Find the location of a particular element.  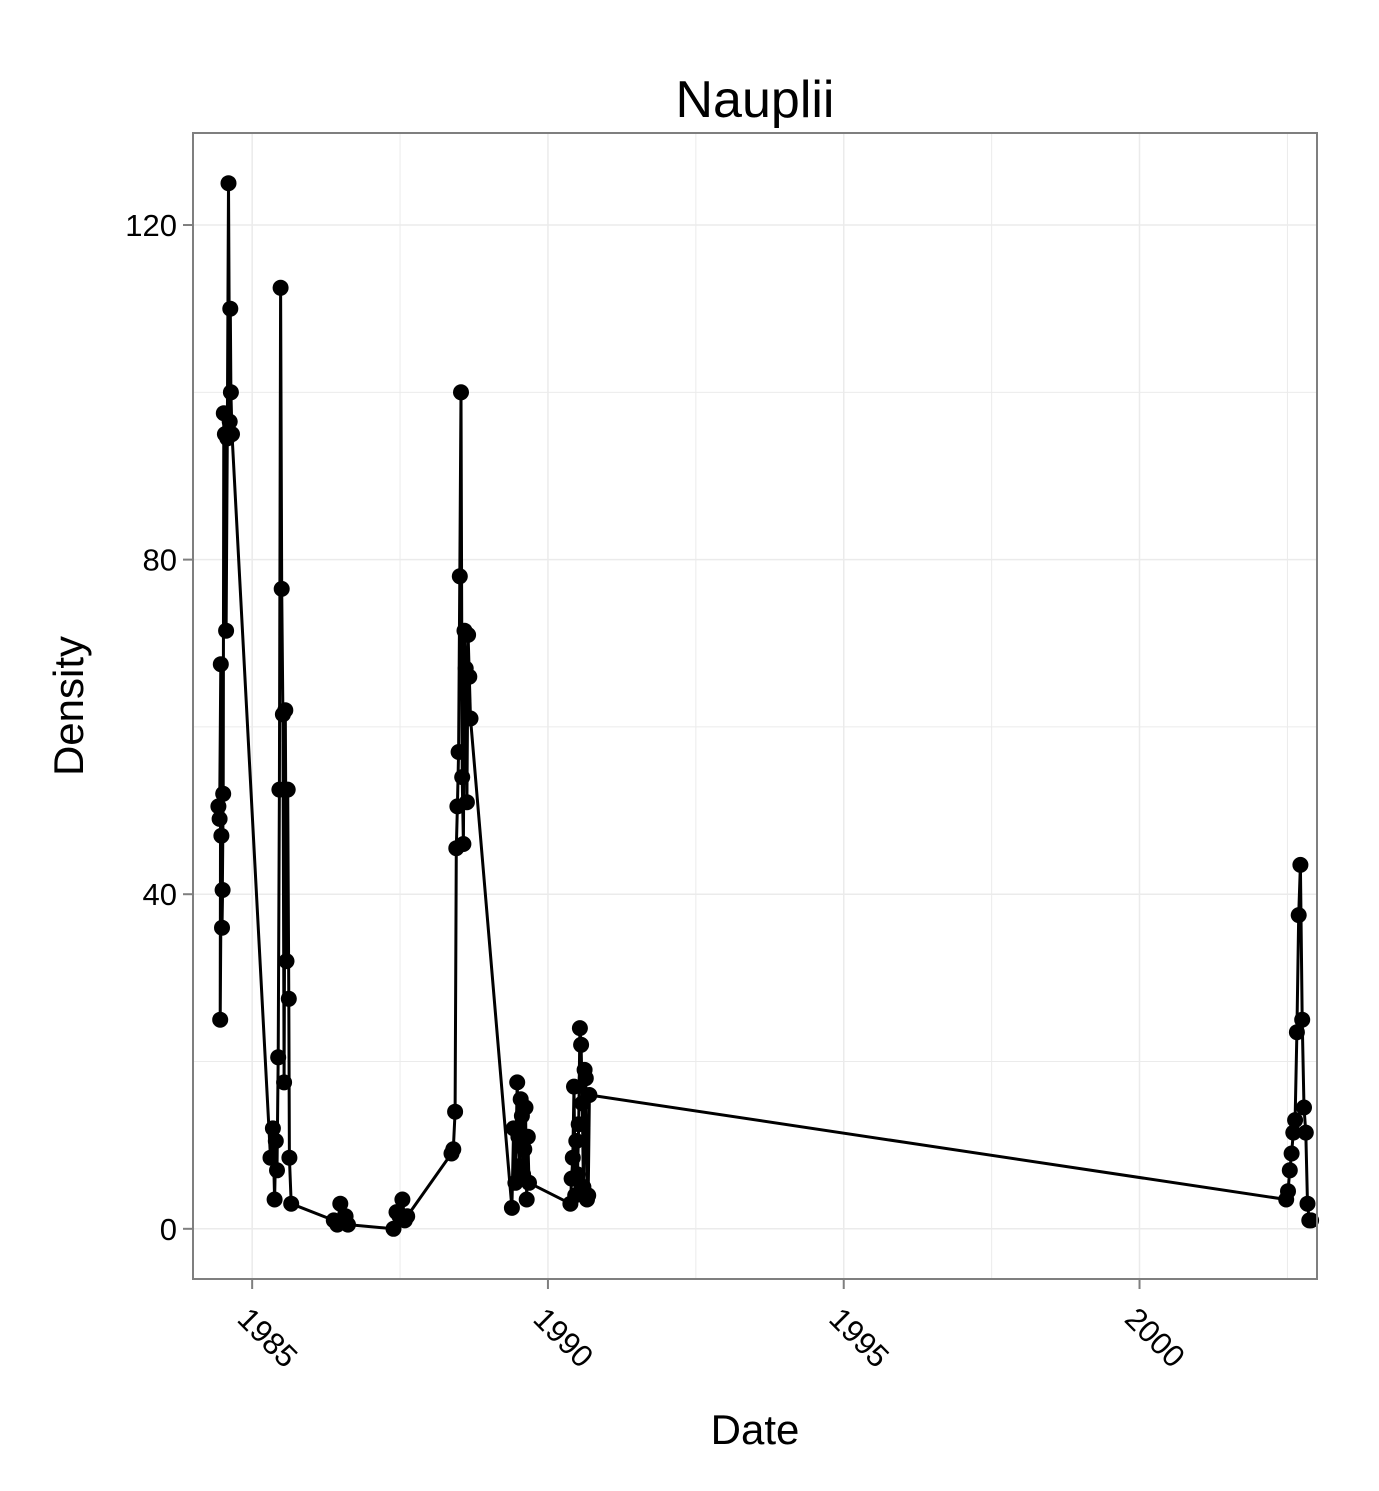

chart-title: Nauplii is located at coordinates (755, 100).